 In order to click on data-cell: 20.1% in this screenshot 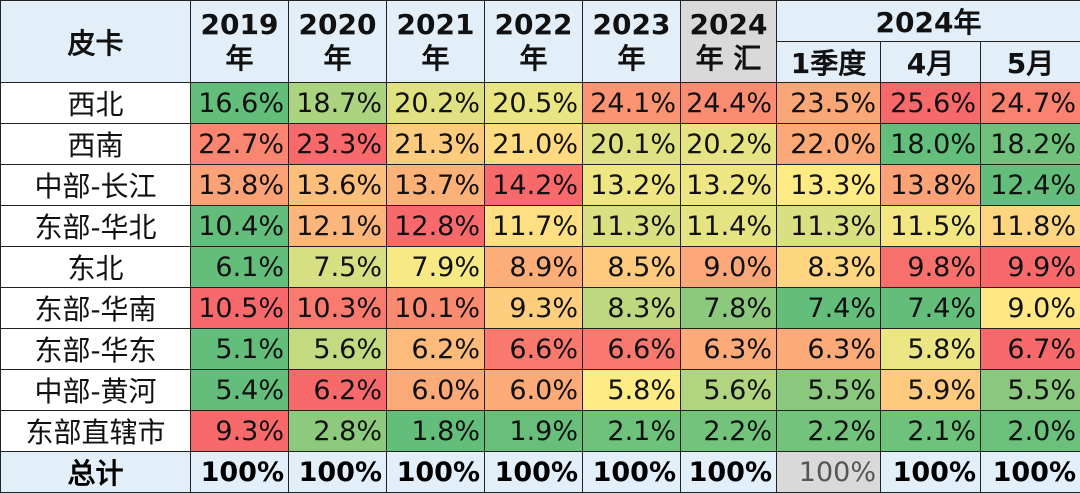, I will do `click(632, 144)`.